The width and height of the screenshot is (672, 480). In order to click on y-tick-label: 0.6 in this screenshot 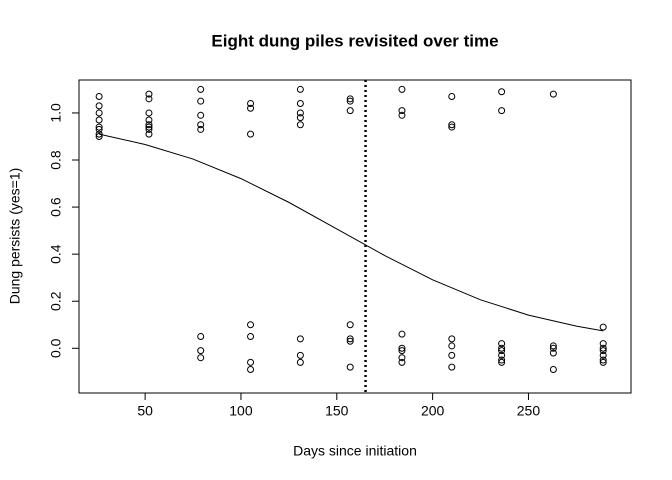, I will do `click(56, 207)`.